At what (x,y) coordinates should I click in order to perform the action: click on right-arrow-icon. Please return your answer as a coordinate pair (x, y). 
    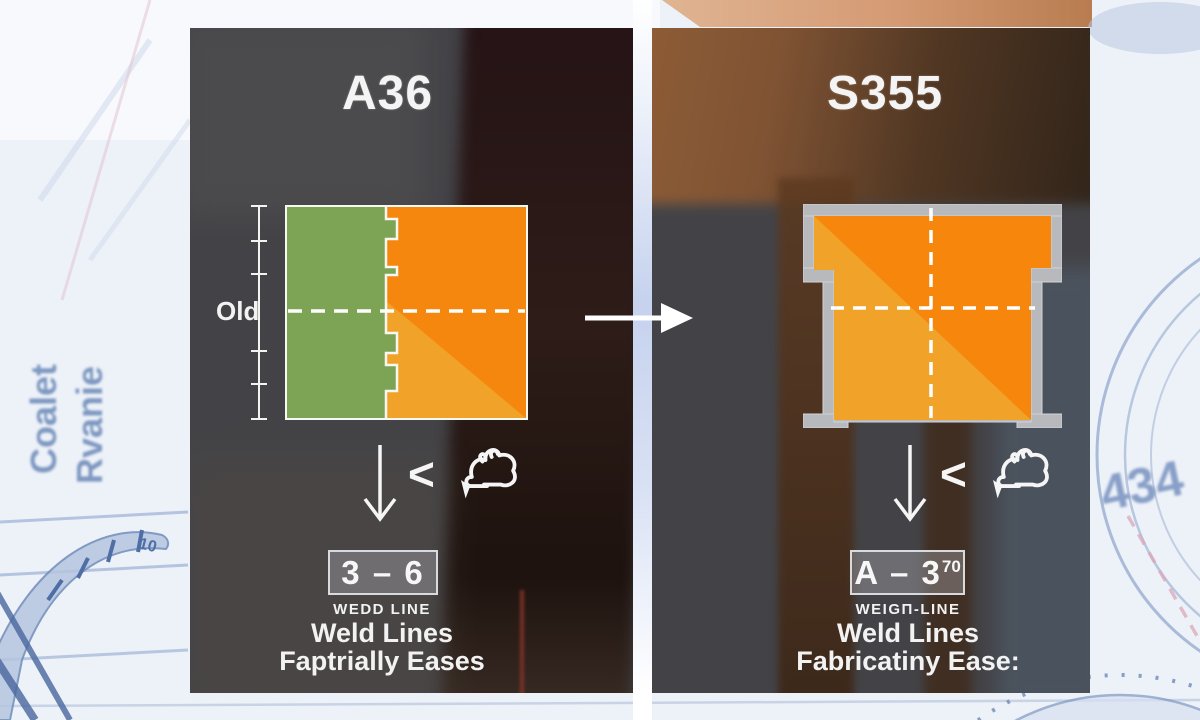
    Looking at the image, I should click on (639, 318).